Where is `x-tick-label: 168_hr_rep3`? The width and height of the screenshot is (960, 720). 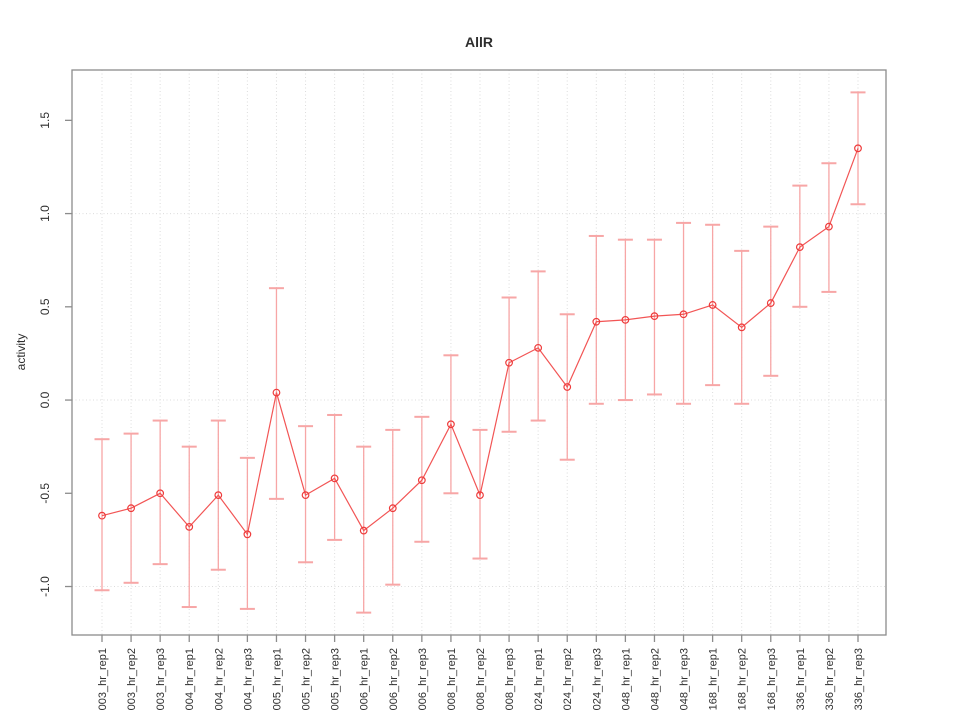 x-tick-label: 168_hr_rep3 is located at coordinates (772, 679).